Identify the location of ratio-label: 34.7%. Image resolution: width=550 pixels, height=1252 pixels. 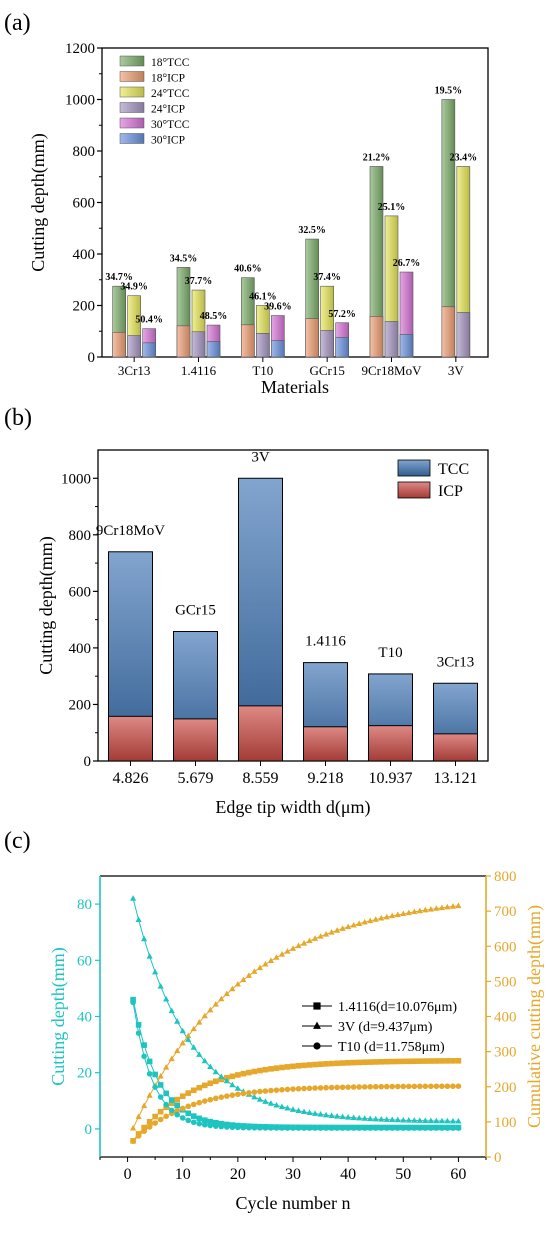
(119, 277).